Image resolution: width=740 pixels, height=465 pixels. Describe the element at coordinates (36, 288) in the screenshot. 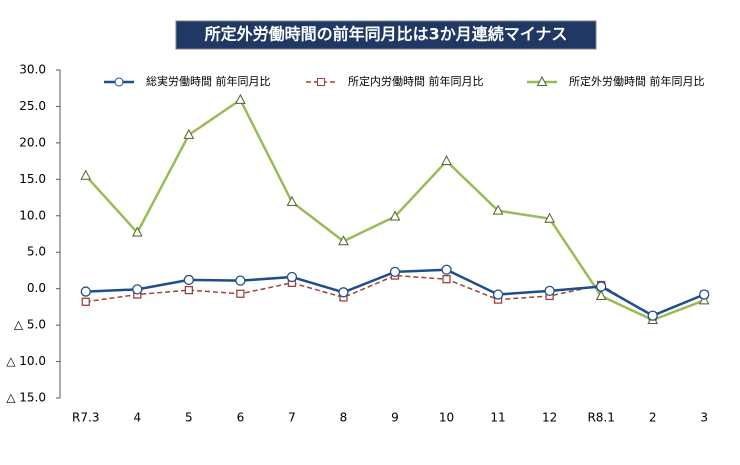

I see `y-tick-label: 0.0` at that location.